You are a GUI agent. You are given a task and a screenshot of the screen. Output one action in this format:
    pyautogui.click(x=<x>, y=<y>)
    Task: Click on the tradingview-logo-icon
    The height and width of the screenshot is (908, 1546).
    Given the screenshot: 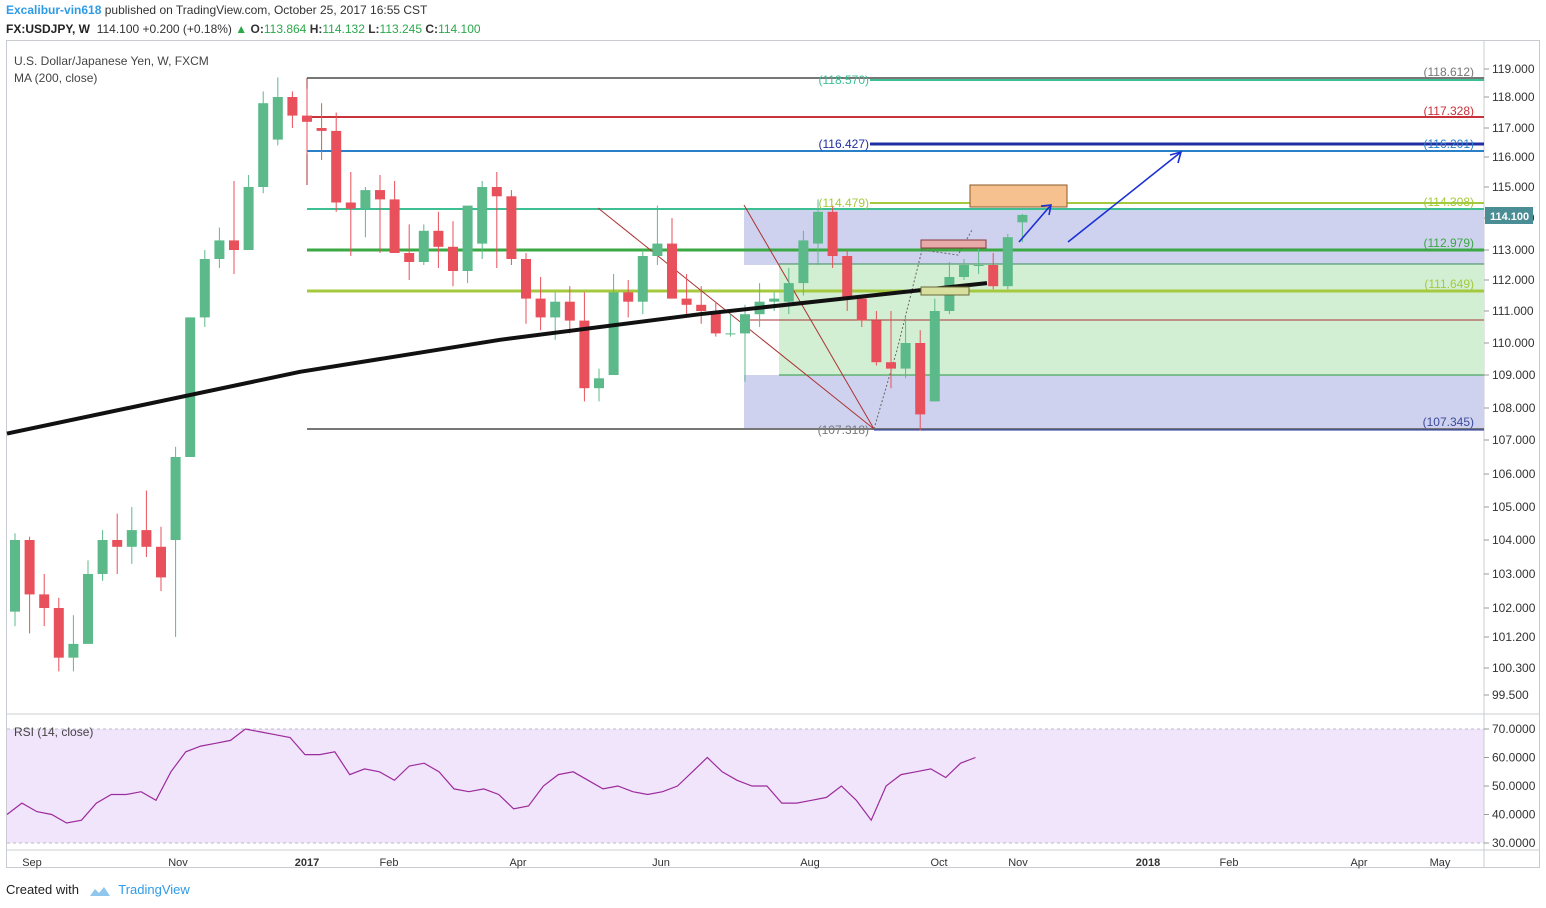 What is the action you would take?
    pyautogui.click(x=99, y=891)
    